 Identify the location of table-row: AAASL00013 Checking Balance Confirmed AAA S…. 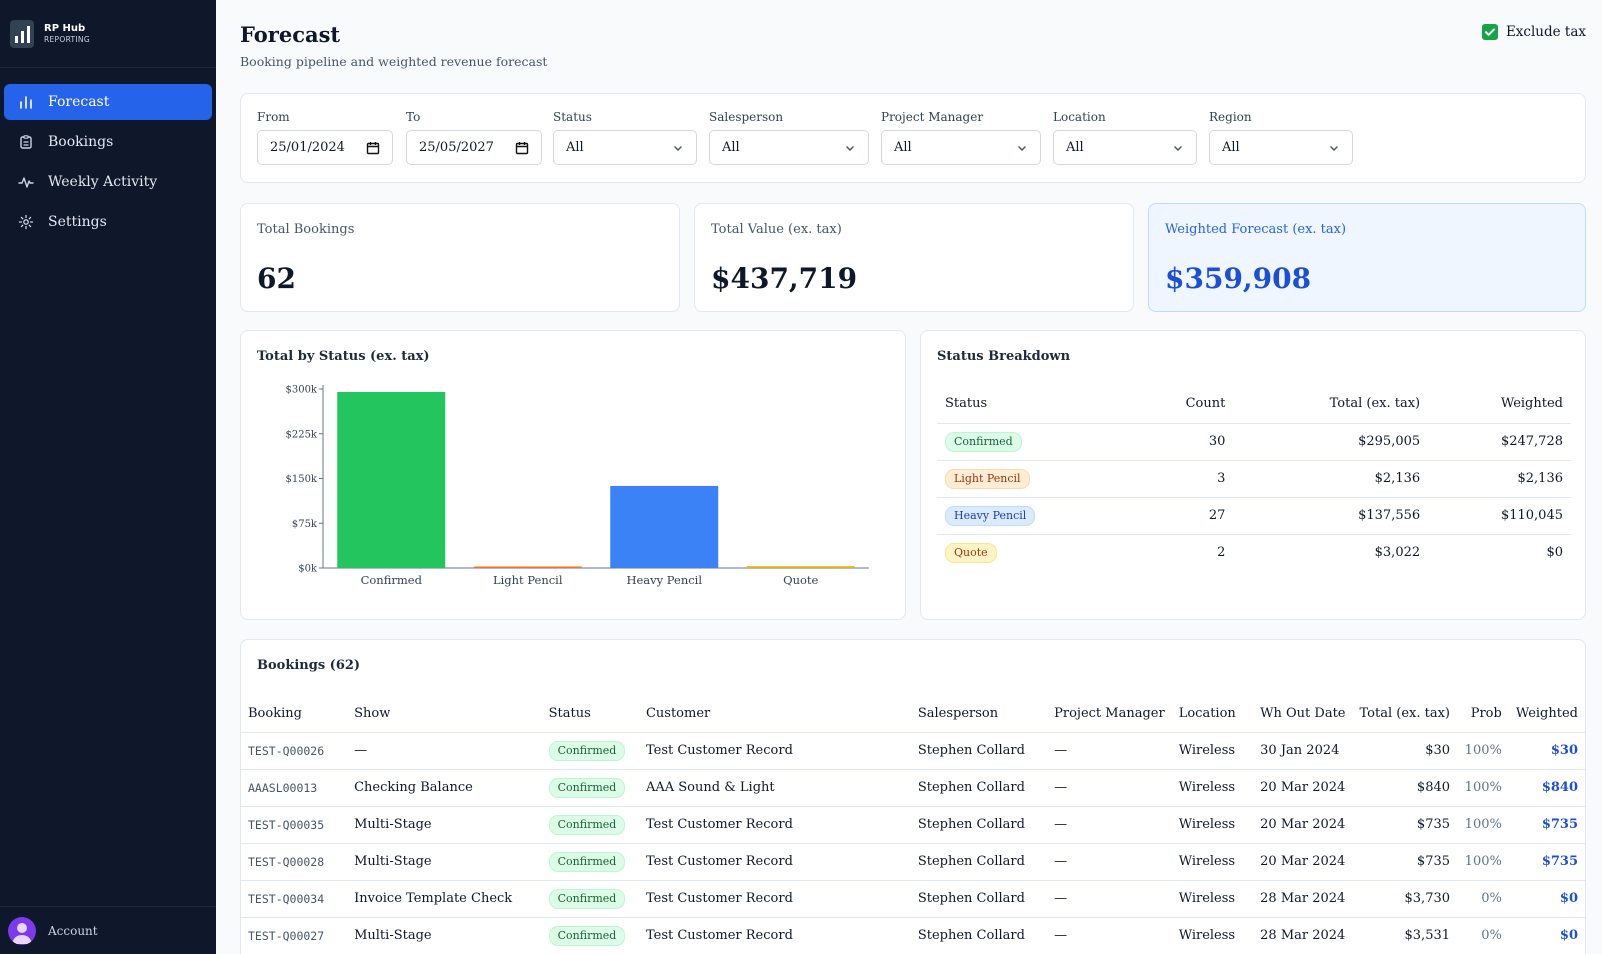
(913, 788).